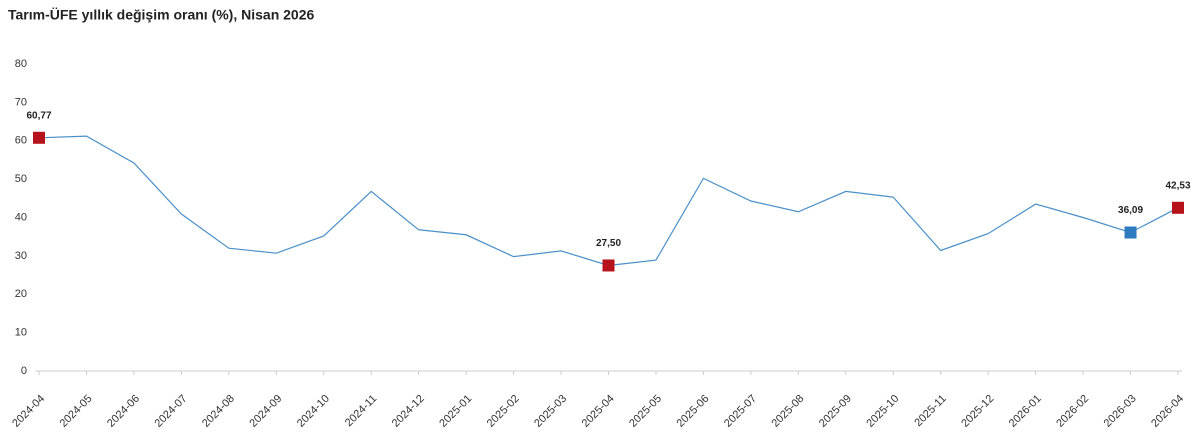 This screenshot has height=442, width=1200. What do you see at coordinates (76, 411) in the screenshot?
I see `x-tick-label: 2024-05` at bounding box center [76, 411].